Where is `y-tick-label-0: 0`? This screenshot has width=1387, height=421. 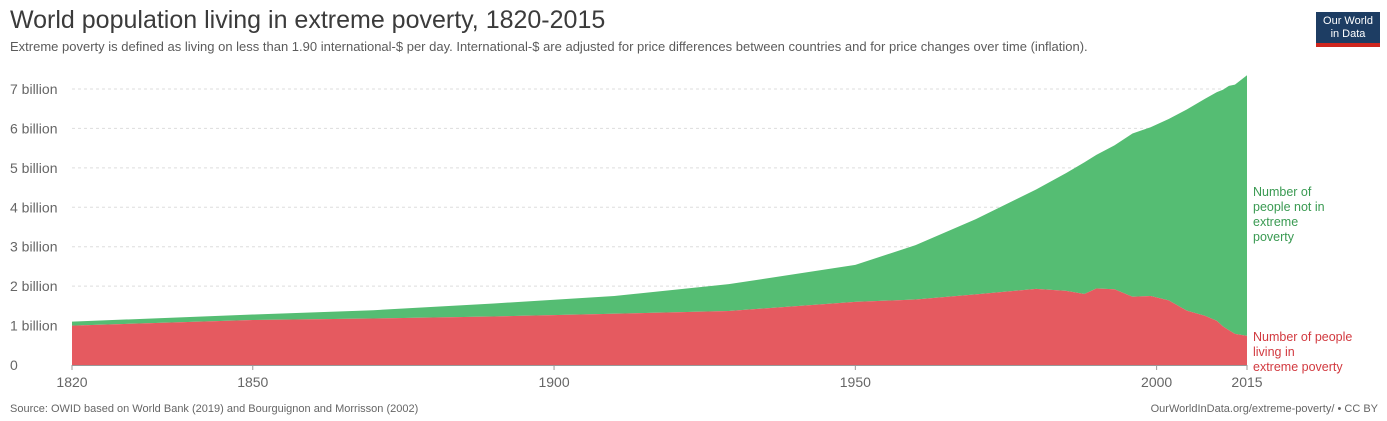
y-tick-label-0: 0 is located at coordinates (14, 365).